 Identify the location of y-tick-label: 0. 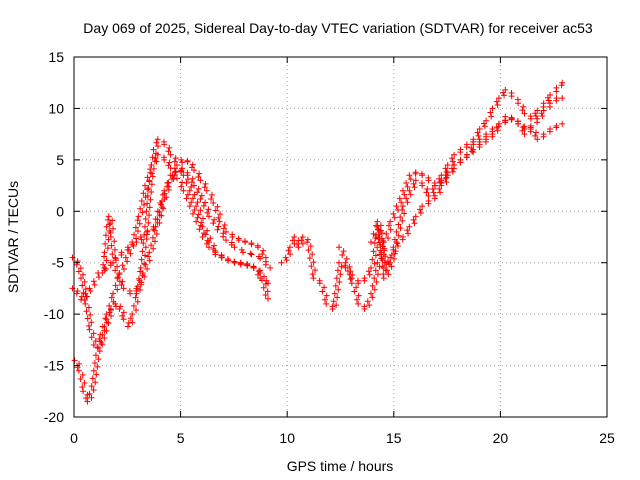
(60, 211).